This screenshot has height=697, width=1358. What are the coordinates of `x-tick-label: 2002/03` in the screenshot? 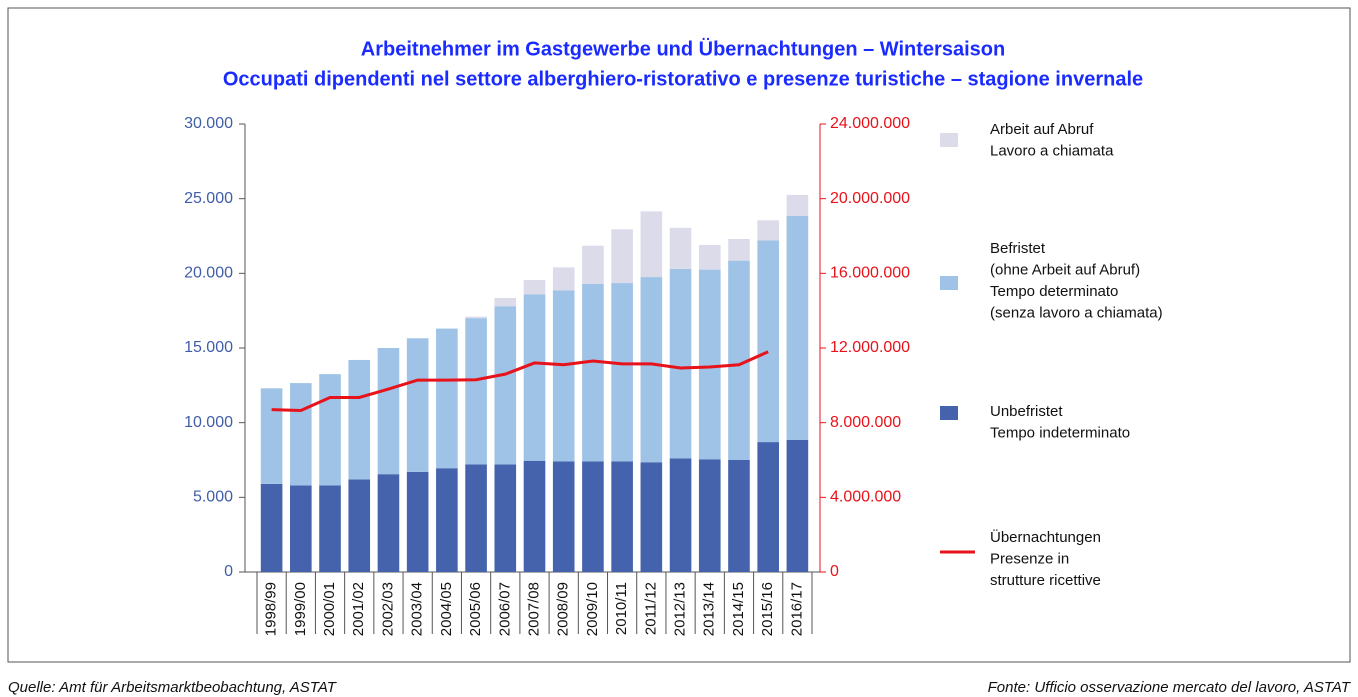 It's located at (387, 609).